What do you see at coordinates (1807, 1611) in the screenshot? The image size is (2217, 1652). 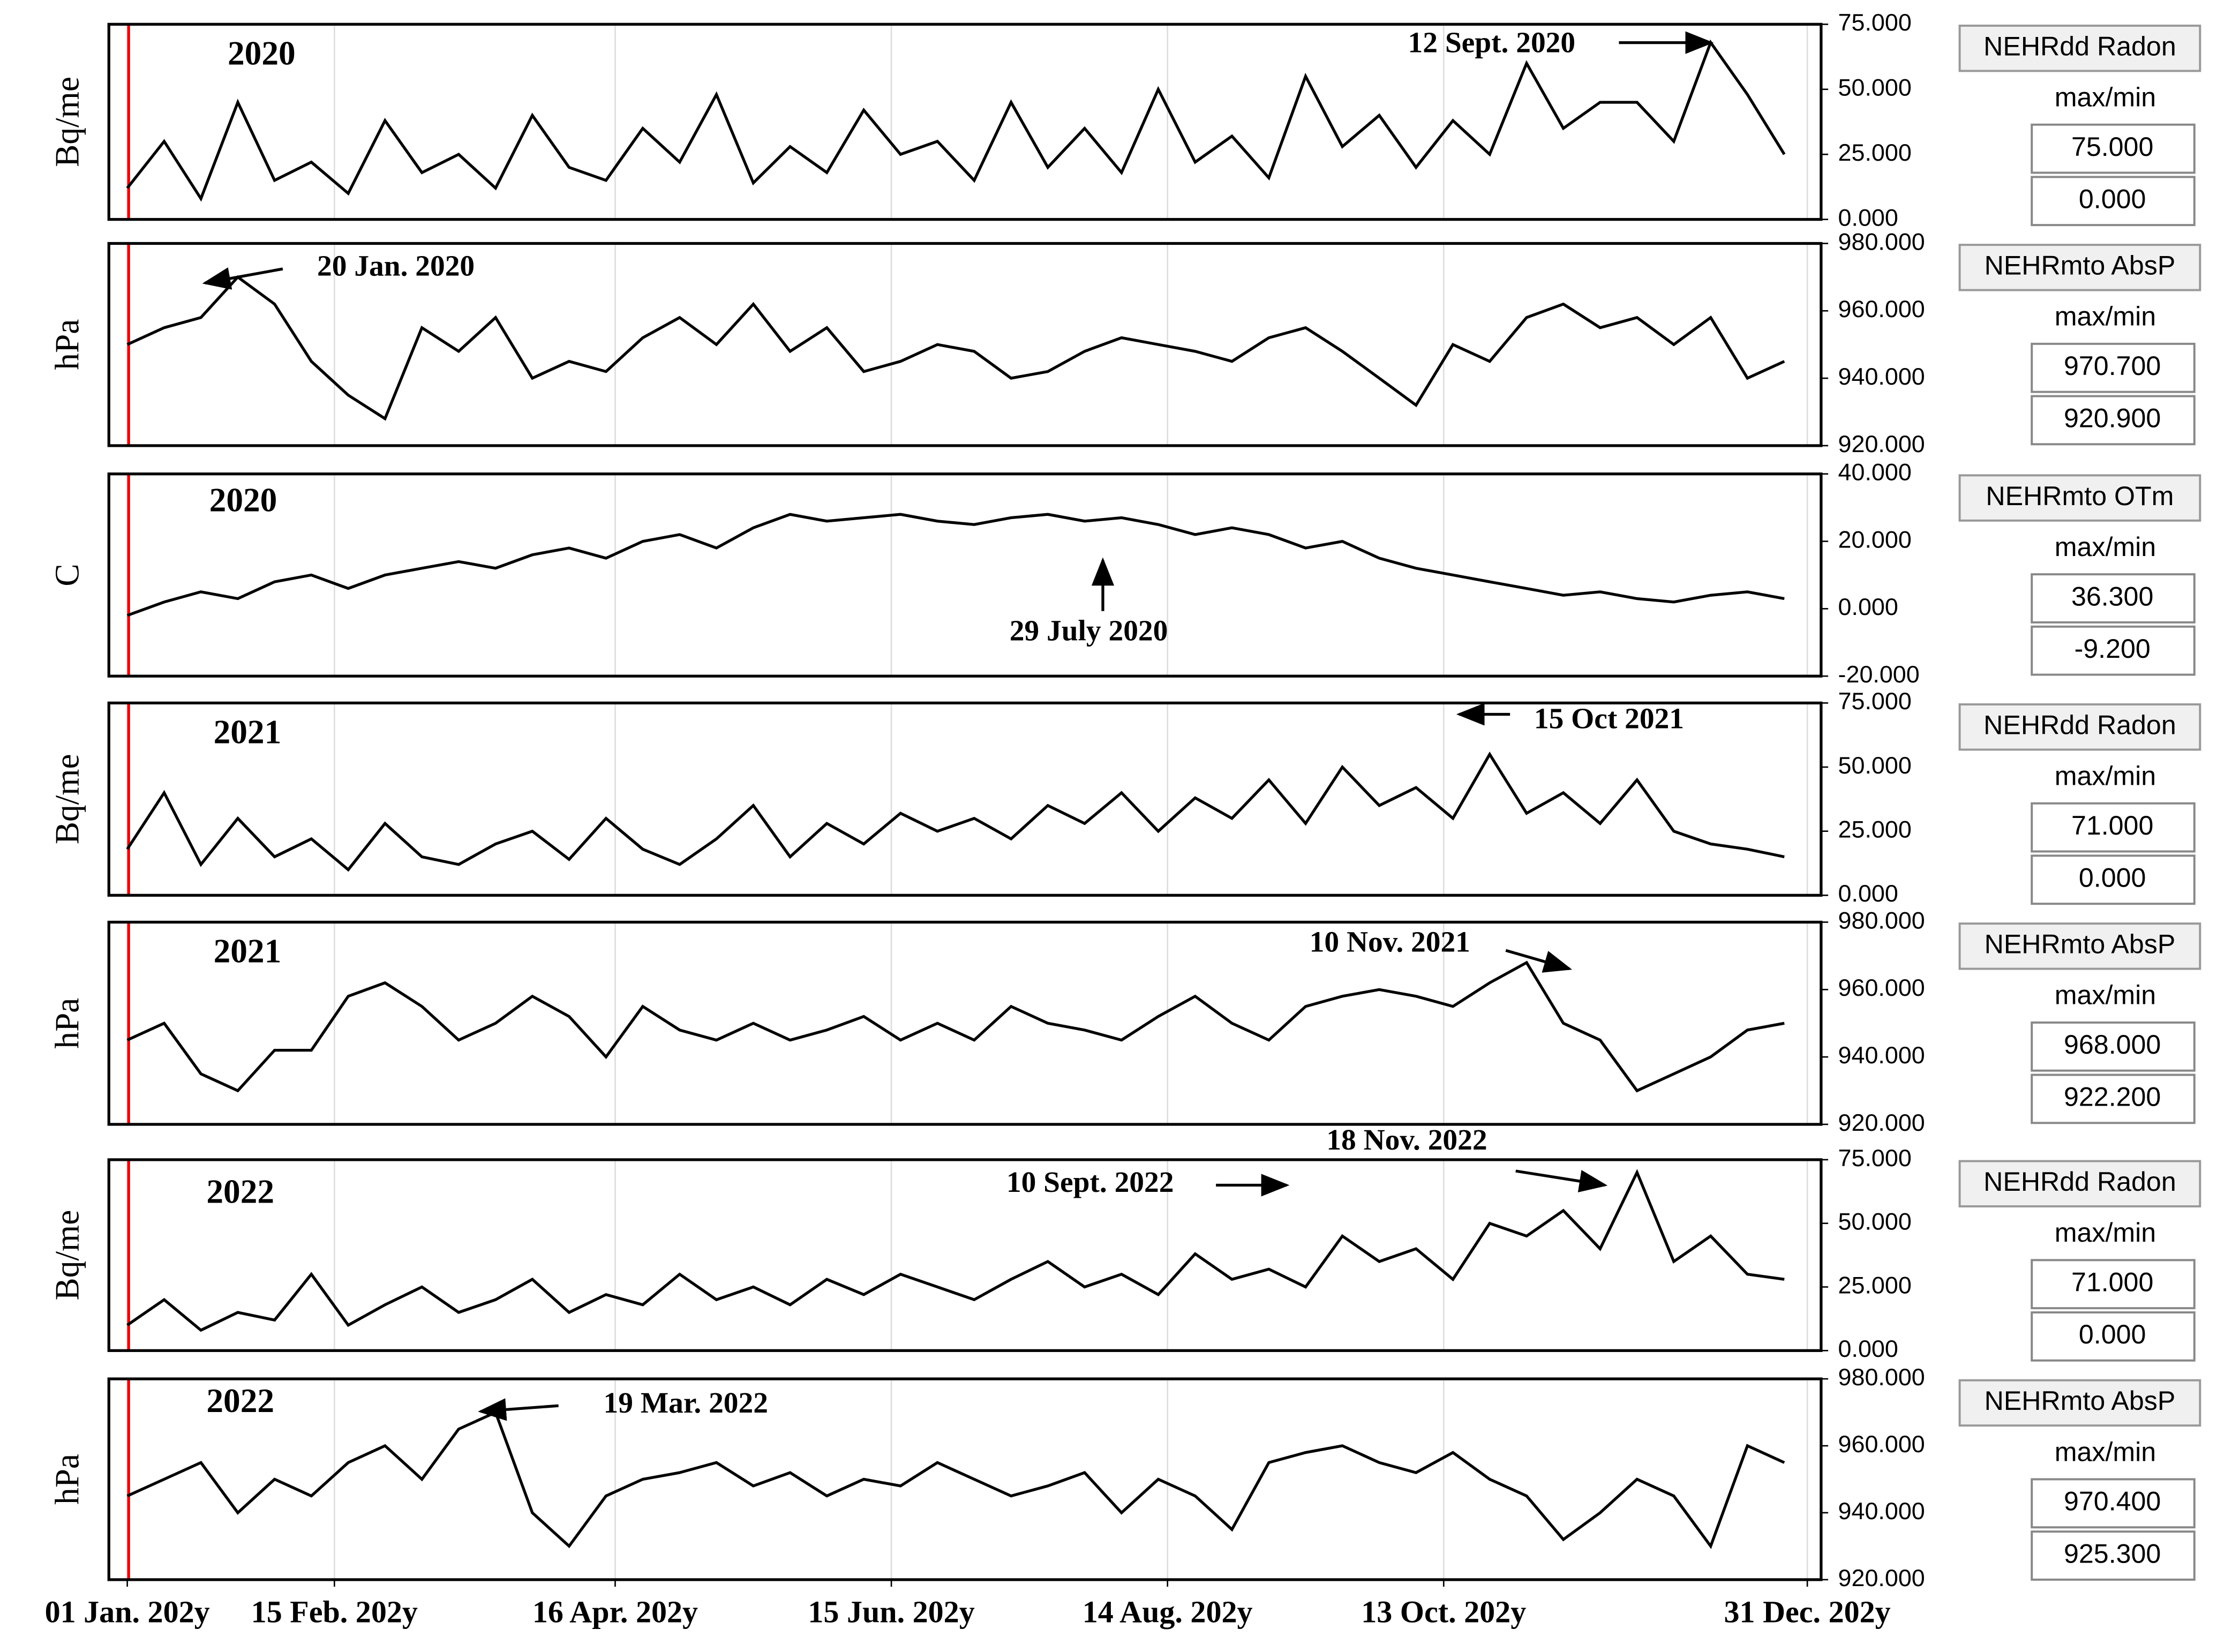 I see `x-tick-label: 31 Dec. 202y` at bounding box center [1807, 1611].